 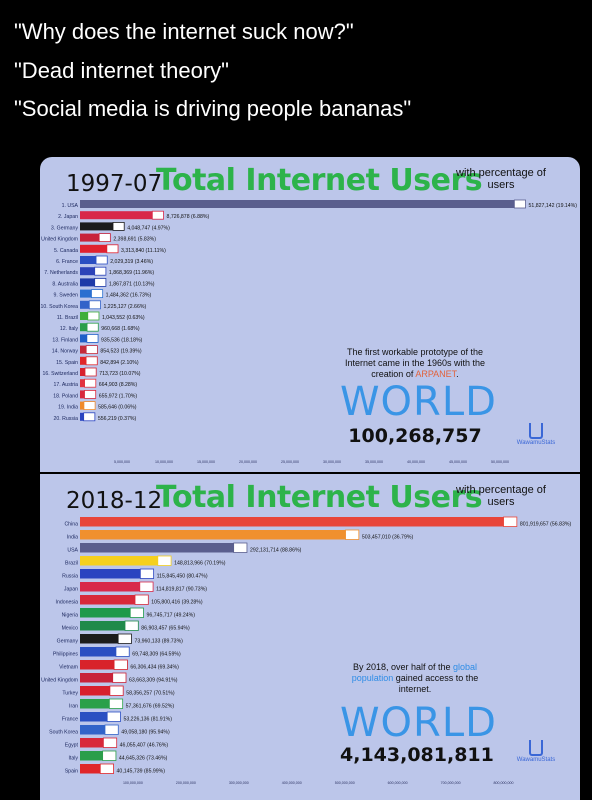 What do you see at coordinates (451, 783) in the screenshot?
I see `x-tick-label: 700,000,000` at bounding box center [451, 783].